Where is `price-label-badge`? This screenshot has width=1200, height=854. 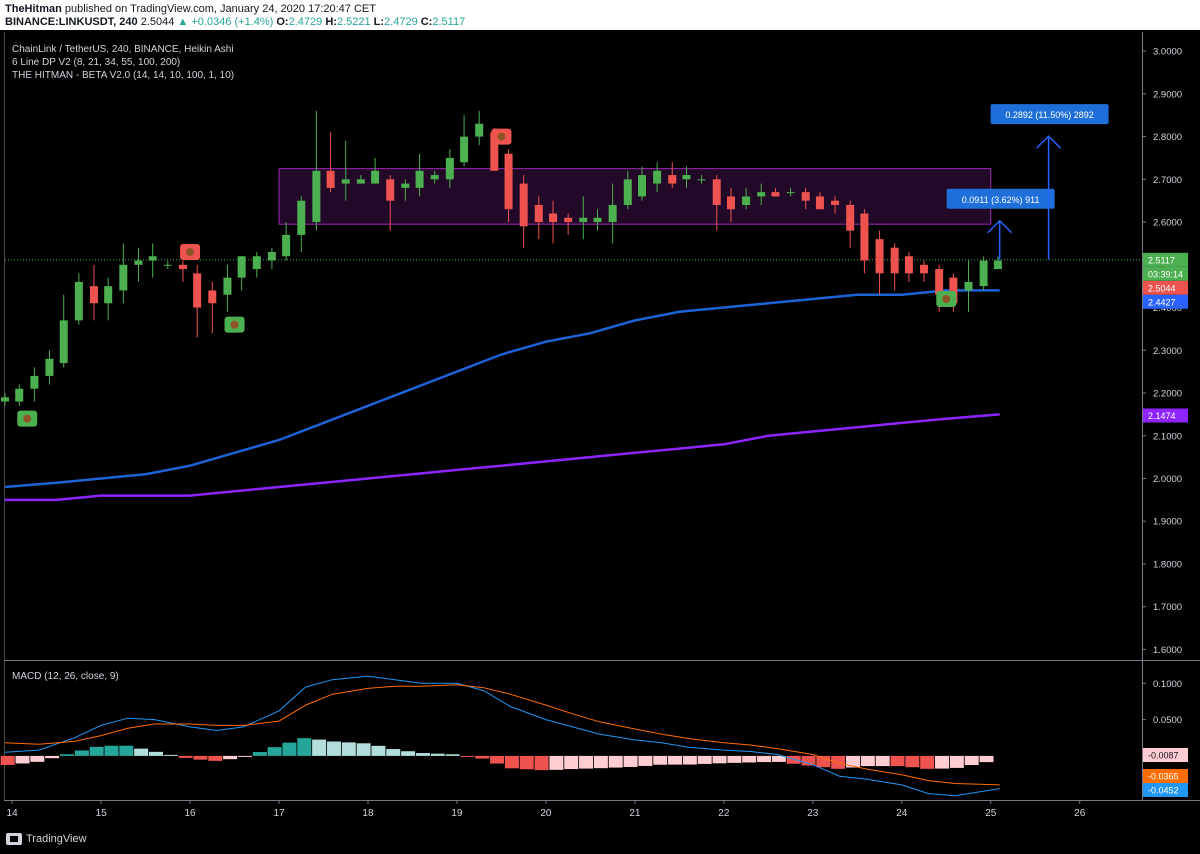 price-label-badge is located at coordinates (1165, 301).